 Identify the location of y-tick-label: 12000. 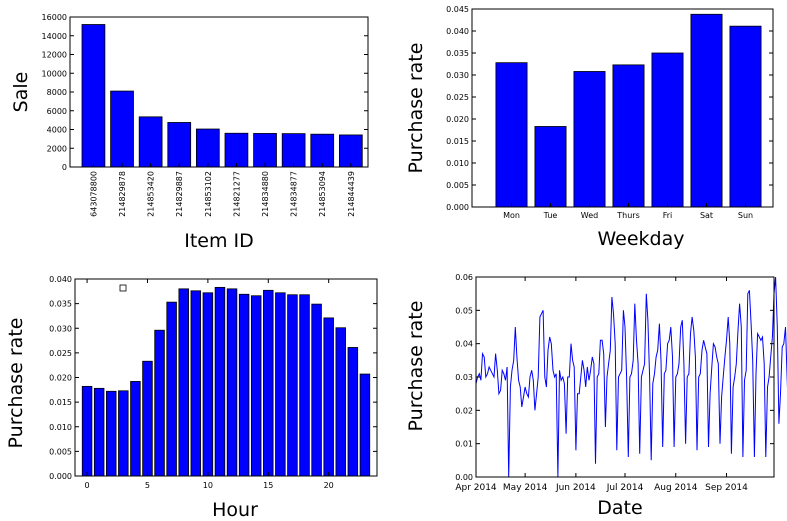
(54, 55).